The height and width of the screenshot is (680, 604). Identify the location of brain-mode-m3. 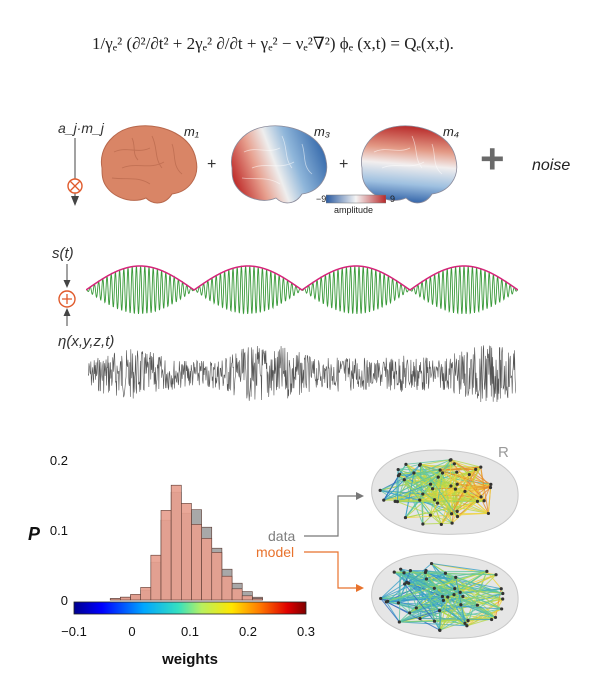
(279, 164).